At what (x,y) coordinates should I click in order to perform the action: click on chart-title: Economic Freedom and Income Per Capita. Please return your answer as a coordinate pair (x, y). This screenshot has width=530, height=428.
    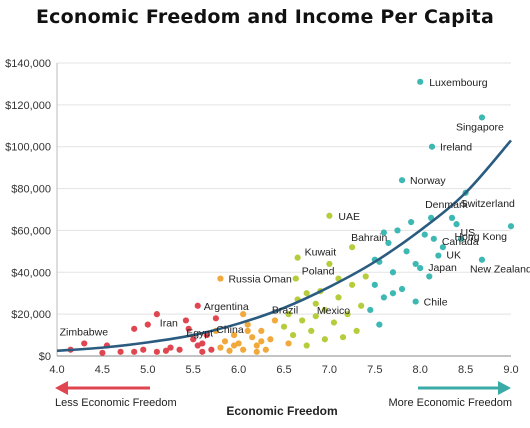
    Looking at the image, I should click on (265, 17).